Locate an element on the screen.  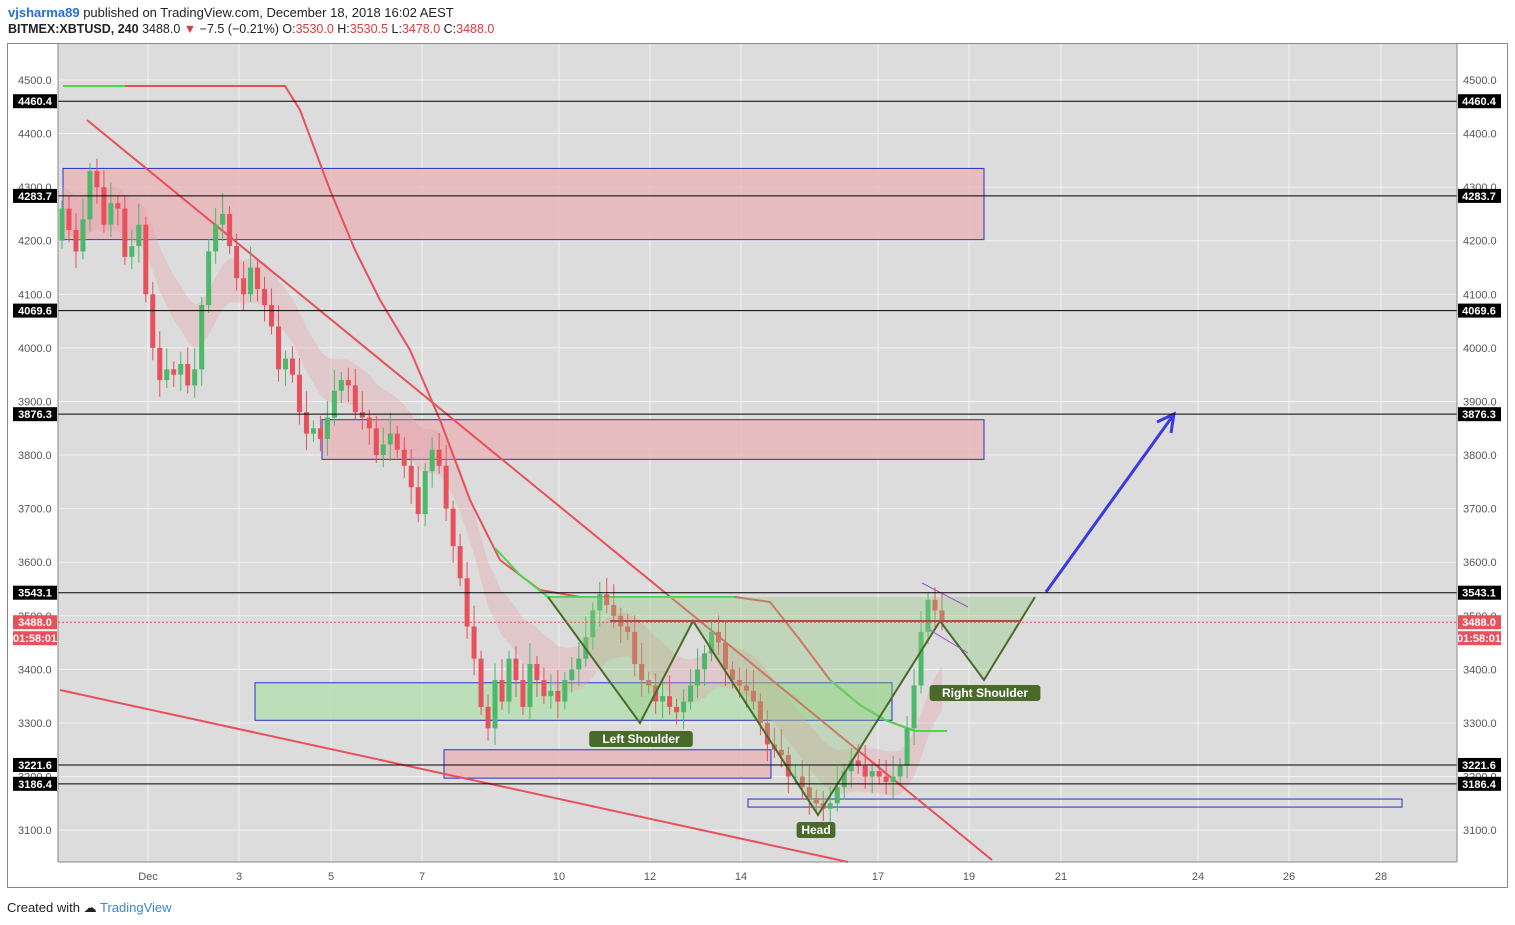
last-price: 3488.0 is located at coordinates (161, 29).